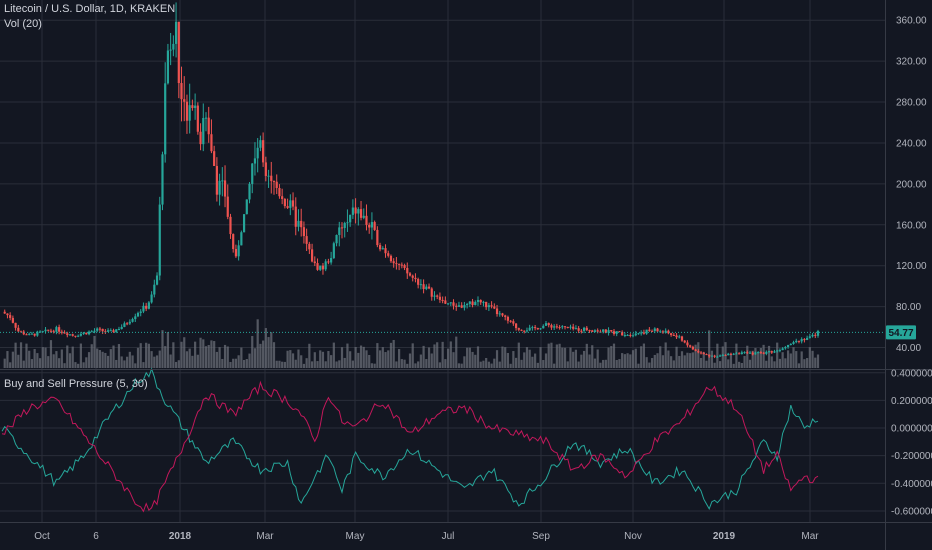 The height and width of the screenshot is (550, 932). Describe the element at coordinates (911, 456) in the screenshot. I see `indicator-tick-label: -0.200000` at that location.